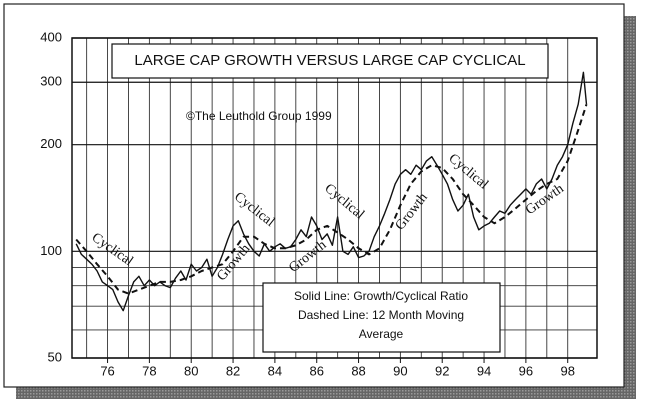 The width and height of the screenshot is (657, 408). What do you see at coordinates (358, 370) in the screenshot?
I see `x-tick-label: 88` at bounding box center [358, 370].